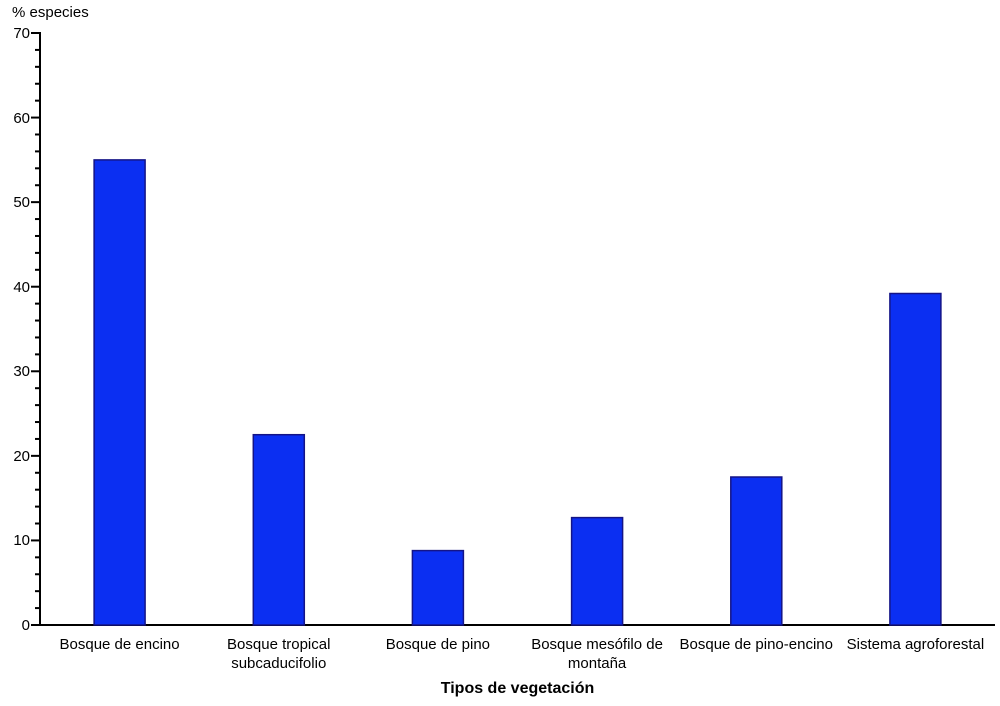  I want to click on category-label: Bosque tropical subcaducifolio, so click(279, 654).